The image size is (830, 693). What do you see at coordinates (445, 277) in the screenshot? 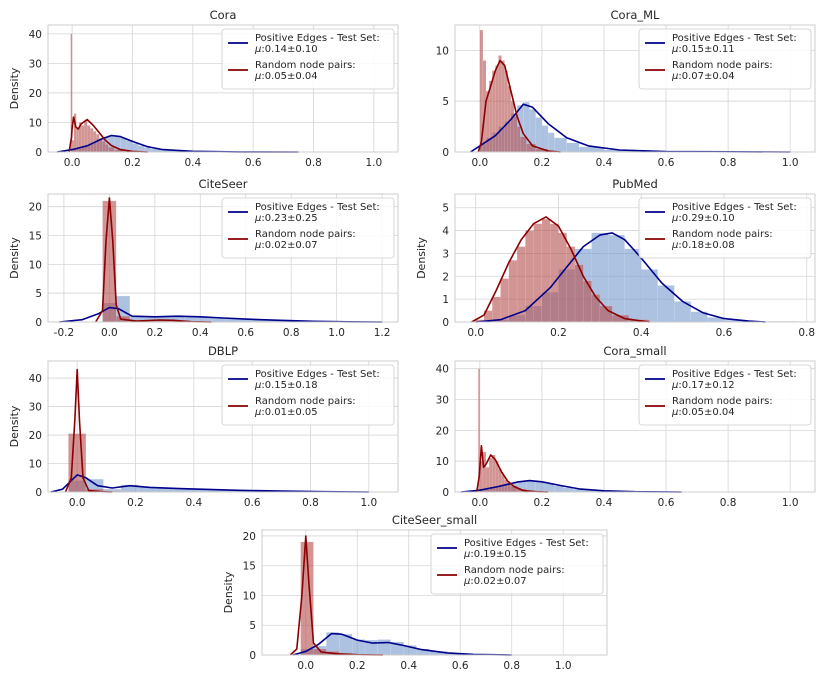
I see `y-tick-label: 2` at bounding box center [445, 277].